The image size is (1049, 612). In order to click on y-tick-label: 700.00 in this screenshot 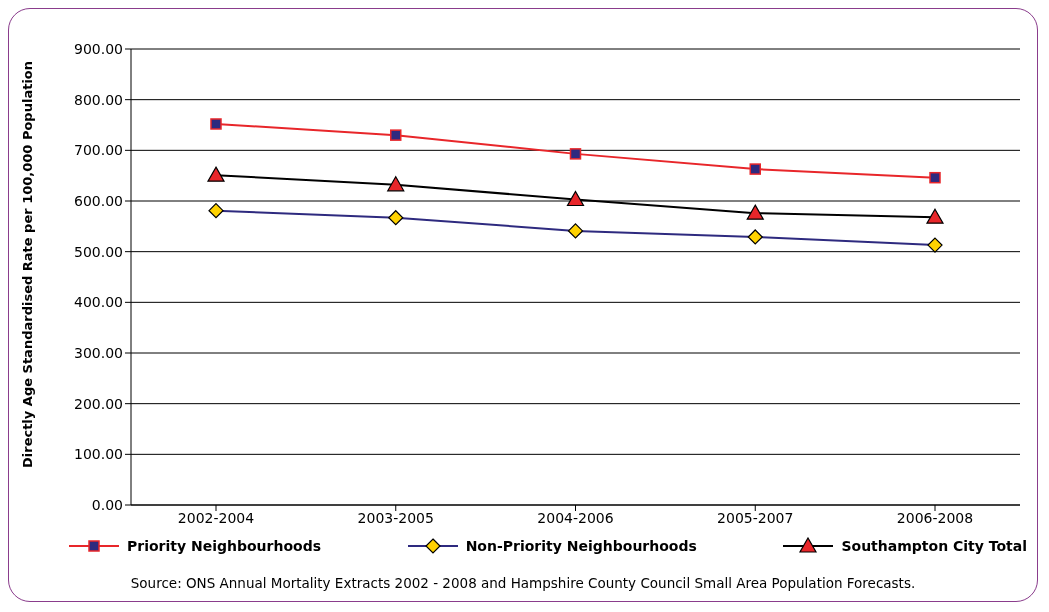, I will do `click(98, 150)`.